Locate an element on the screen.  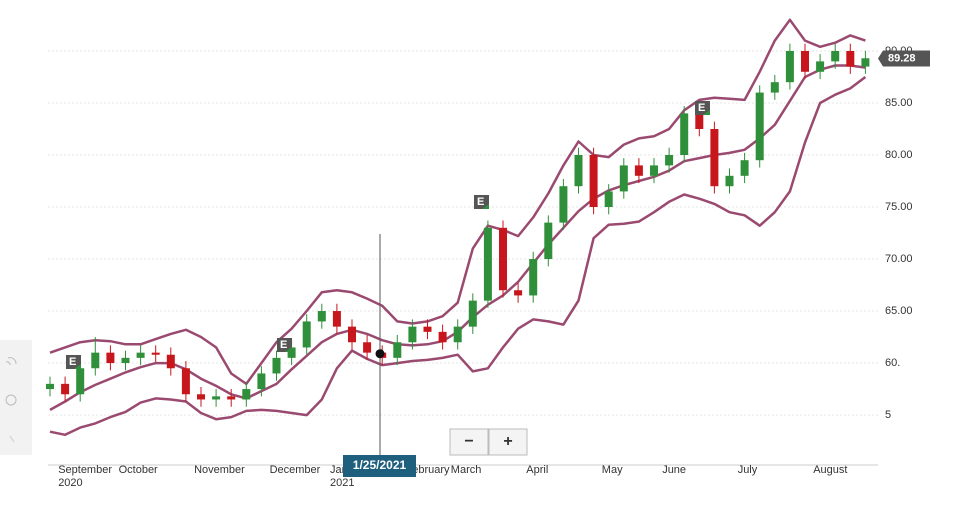
zoom-button-label: + is located at coordinates (507, 441).